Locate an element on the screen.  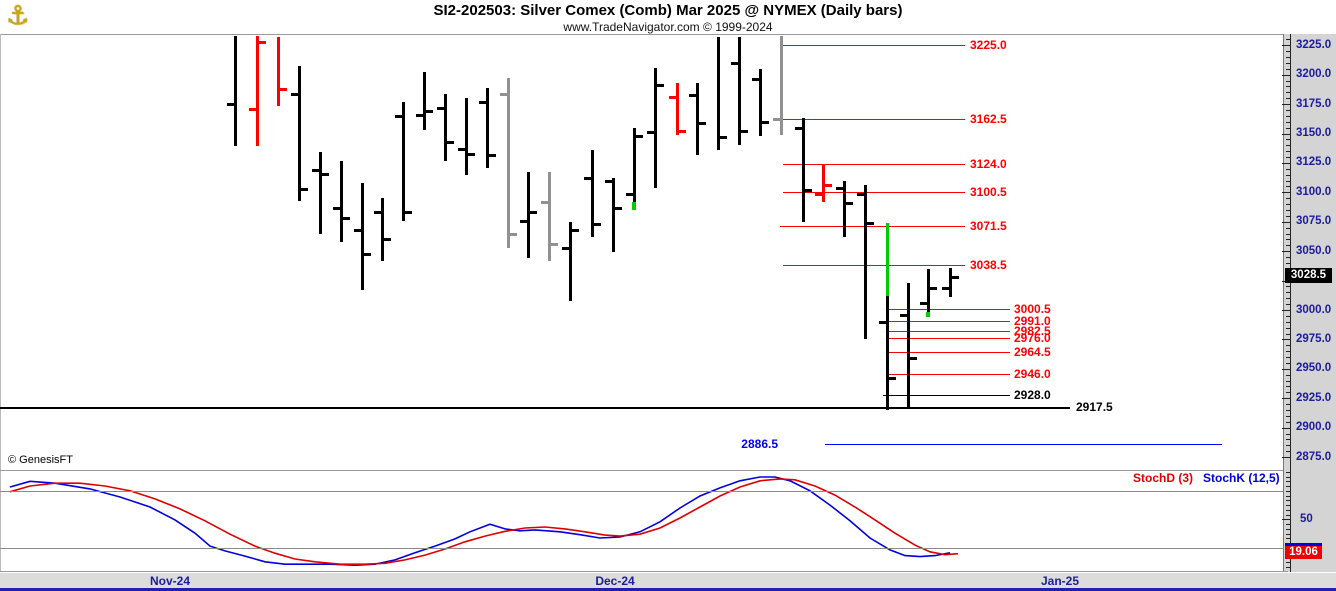
right-price-axis is located at coordinates (1310, 303).